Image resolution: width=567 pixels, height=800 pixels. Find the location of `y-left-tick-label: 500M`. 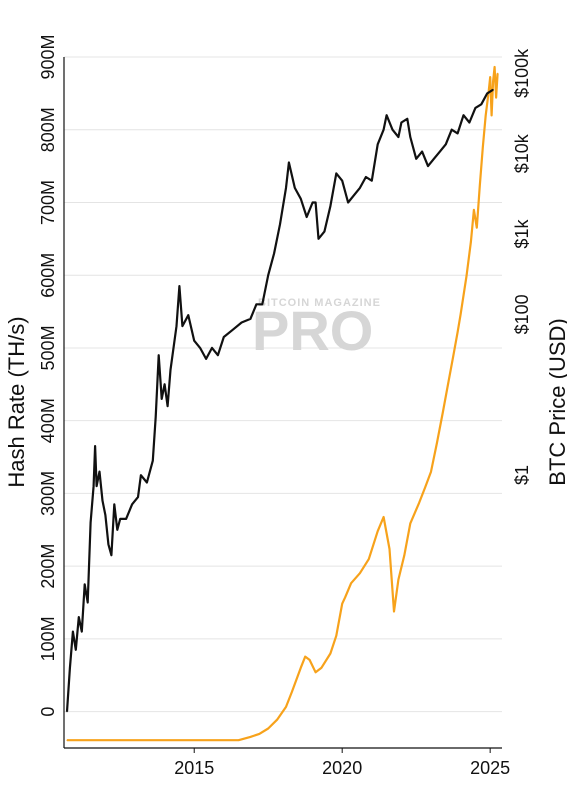

y-left-tick-label: 500M is located at coordinates (48, 347).